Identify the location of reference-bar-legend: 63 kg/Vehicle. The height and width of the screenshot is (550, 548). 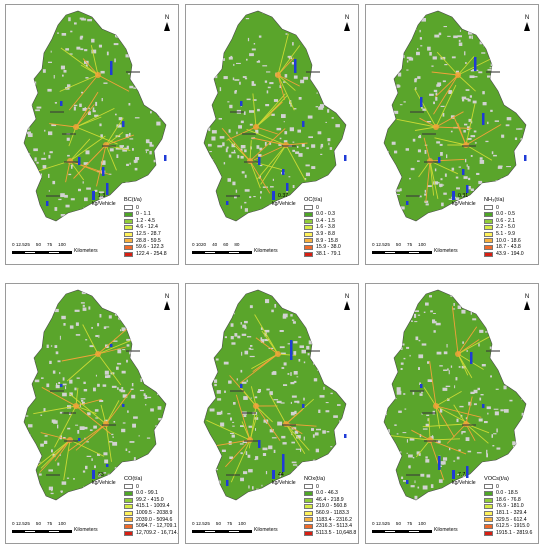
(104, 478).